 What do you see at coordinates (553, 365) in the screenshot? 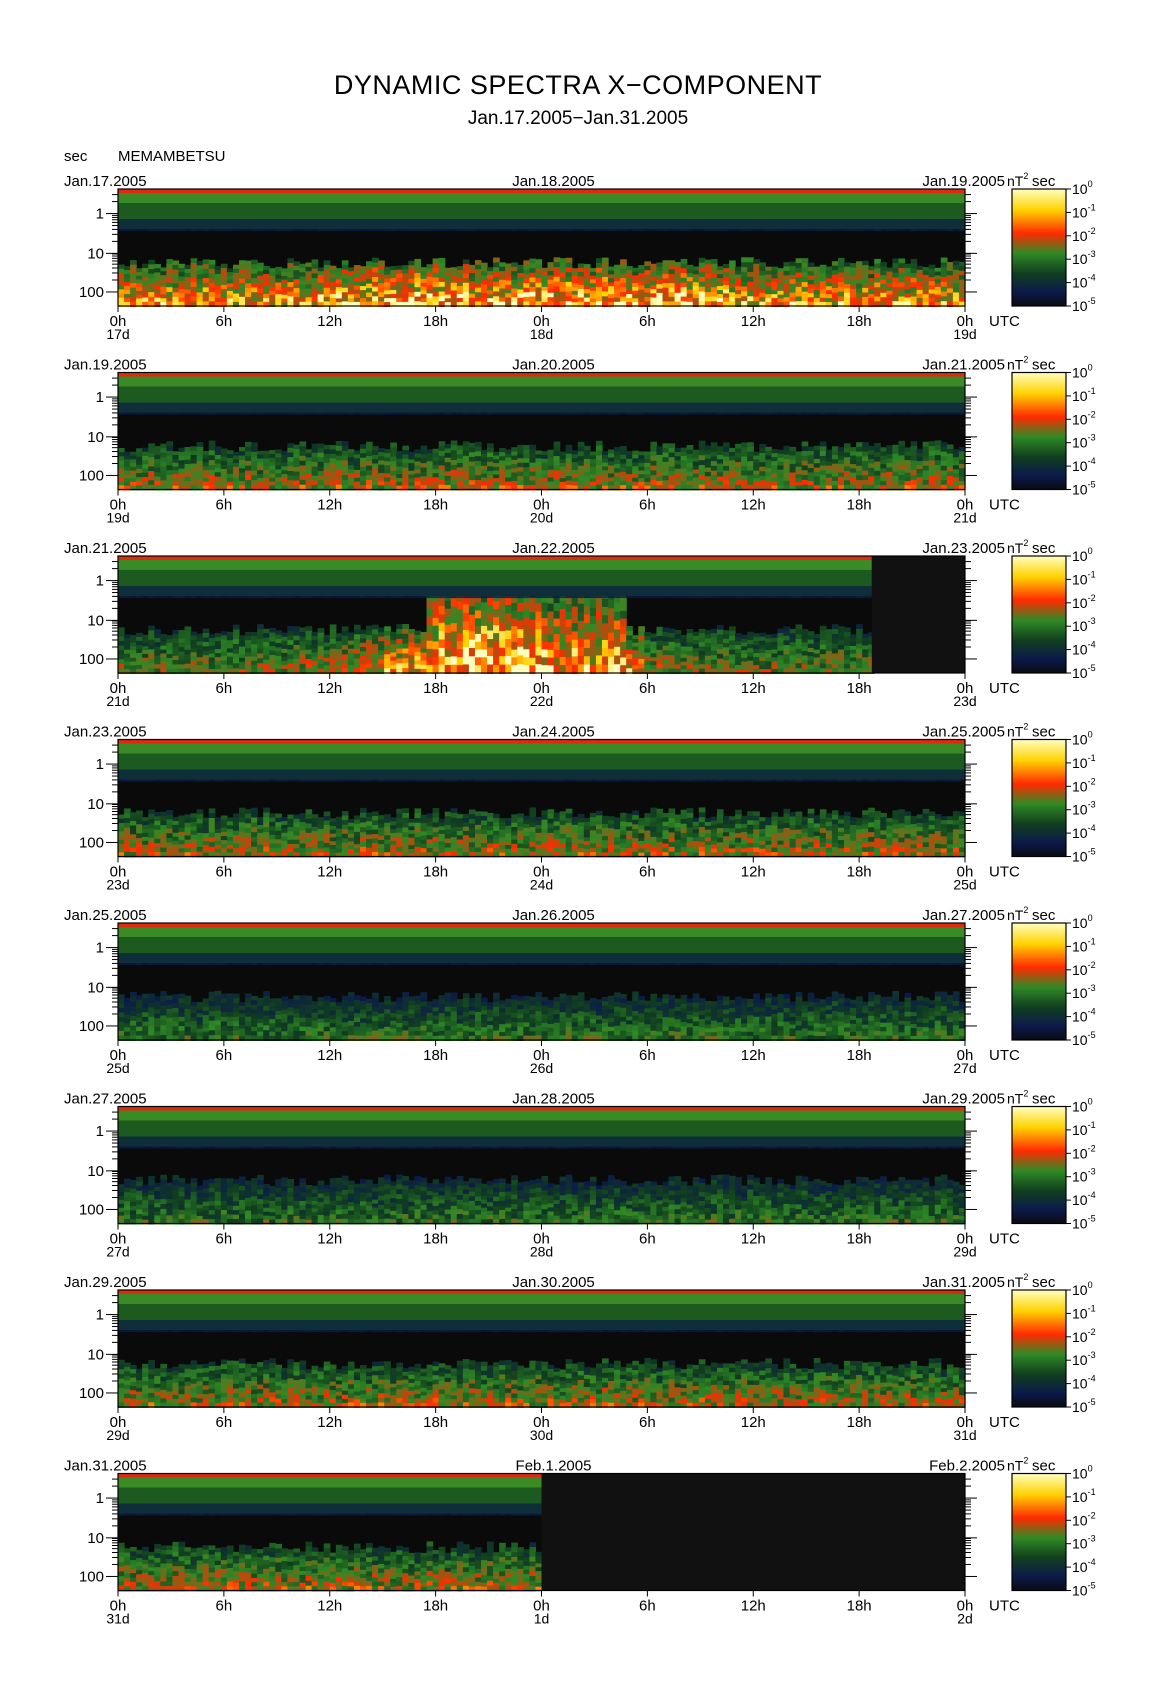
I see `panel-mid-date: Jan.20.2005` at bounding box center [553, 365].